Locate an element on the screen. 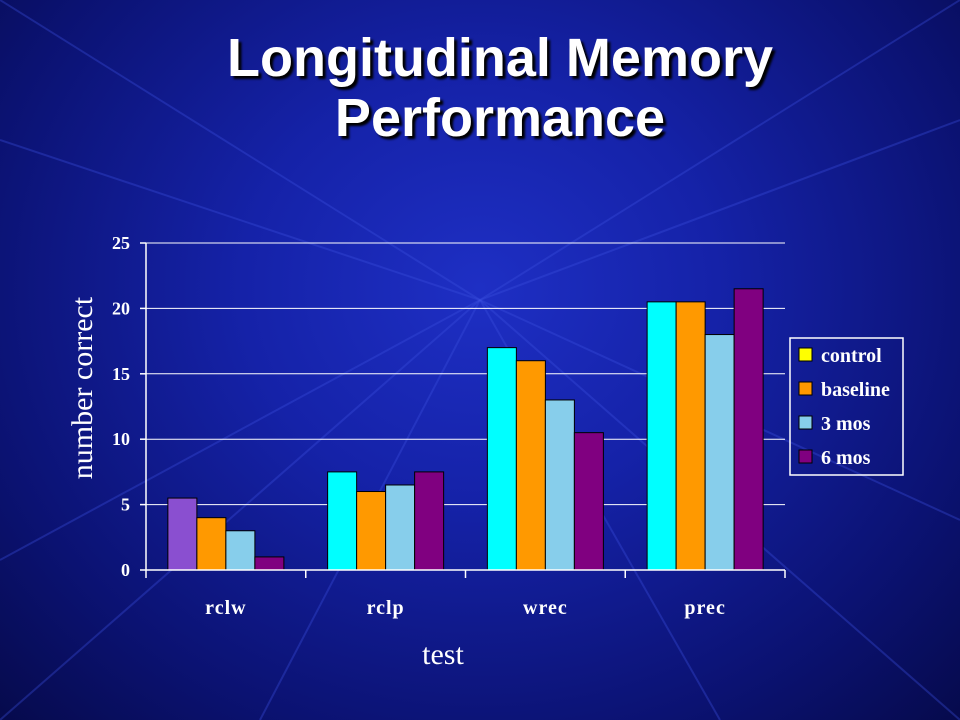 The height and width of the screenshot is (720, 960). bar-wrec-baseline is located at coordinates (530, 465).